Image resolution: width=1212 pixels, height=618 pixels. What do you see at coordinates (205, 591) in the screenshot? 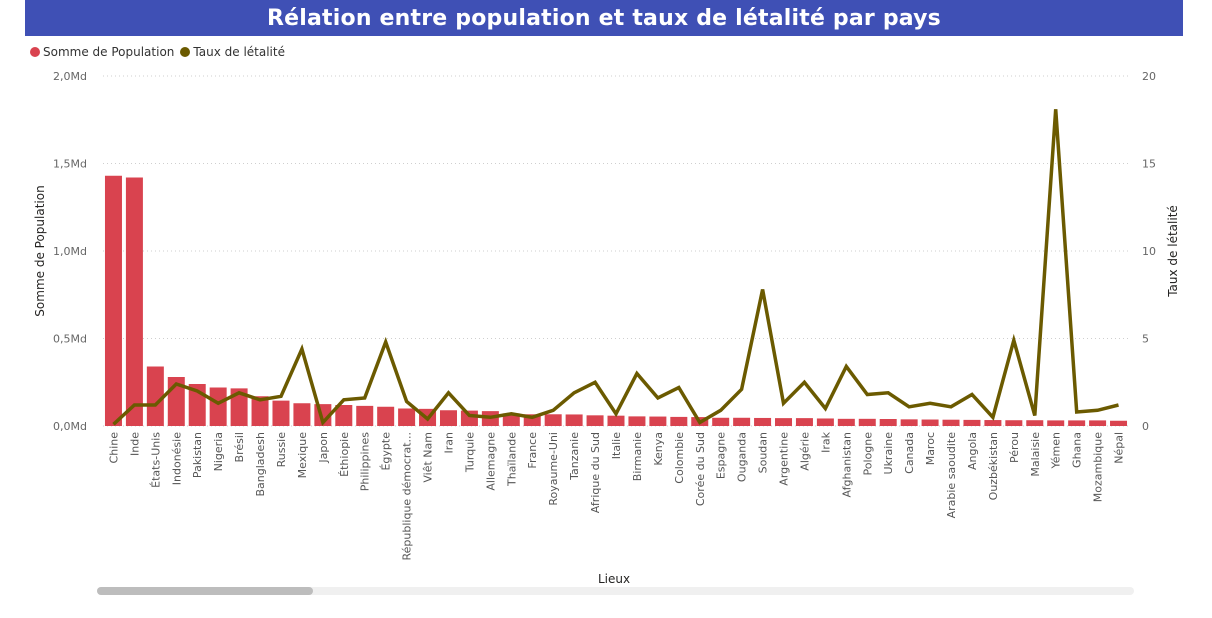
I see `scrollbar-thumb` at bounding box center [205, 591].